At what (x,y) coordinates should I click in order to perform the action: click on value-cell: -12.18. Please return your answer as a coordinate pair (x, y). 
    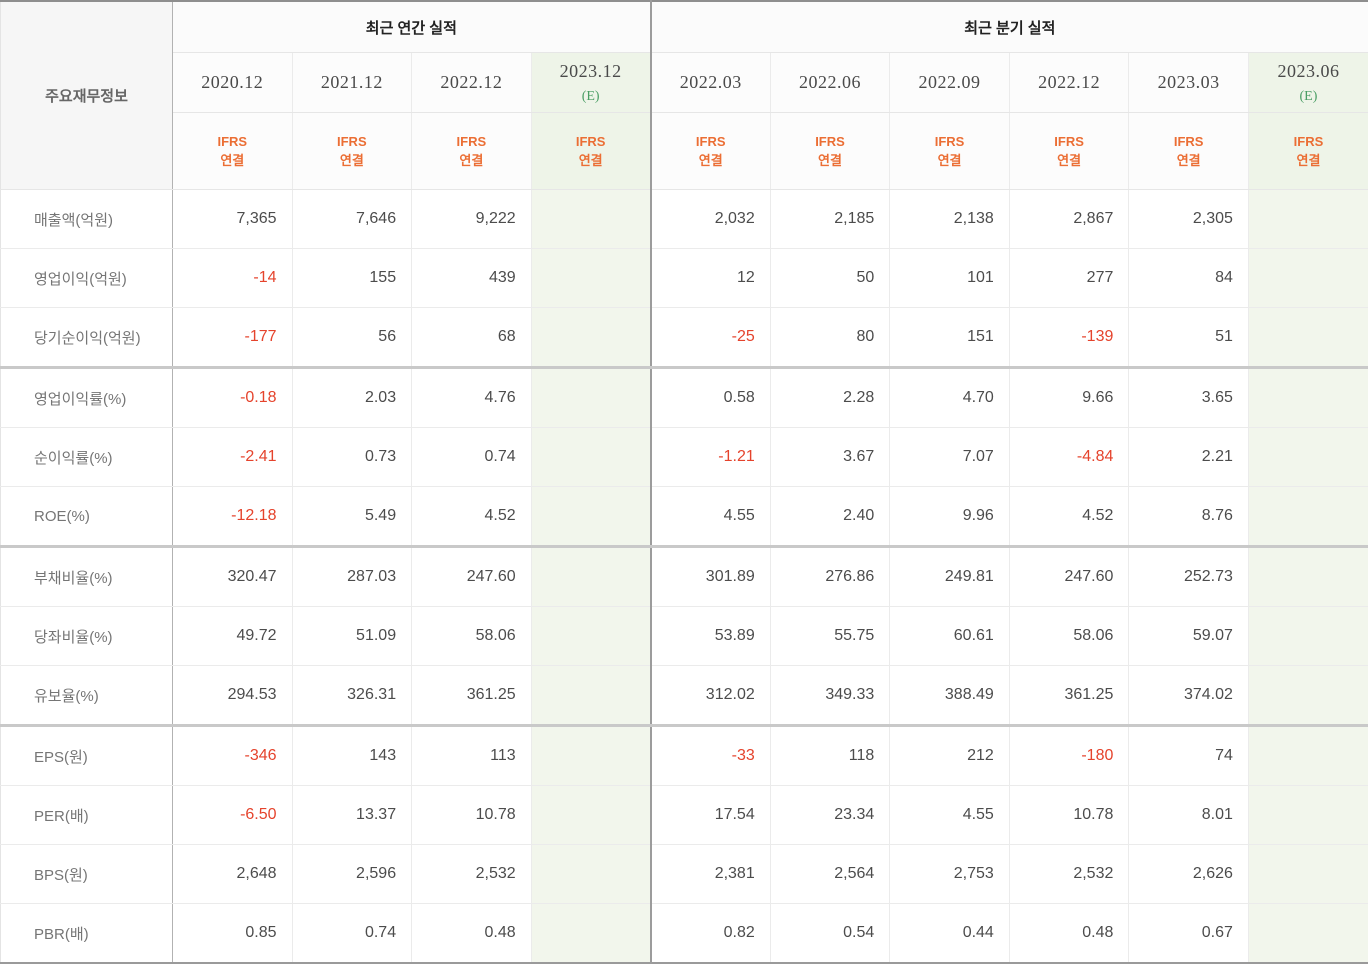
    Looking at the image, I should click on (233, 517).